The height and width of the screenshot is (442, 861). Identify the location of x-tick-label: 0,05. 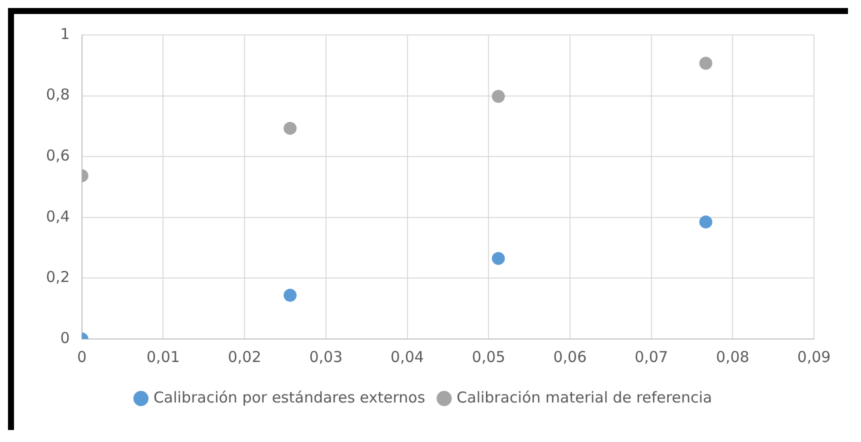
(489, 357).